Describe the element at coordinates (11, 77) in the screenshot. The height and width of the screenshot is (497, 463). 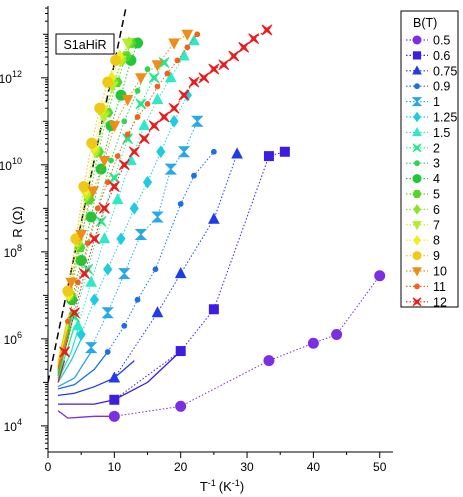
I see `y-tick-label: 10¹²` at that location.